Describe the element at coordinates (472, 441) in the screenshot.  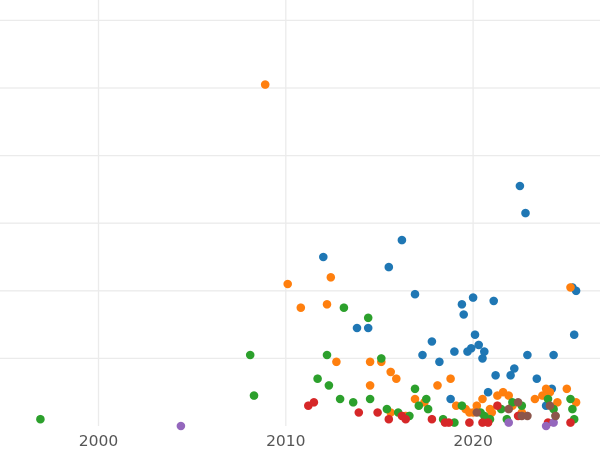
I see `x-tick-label: 2020` at that location.